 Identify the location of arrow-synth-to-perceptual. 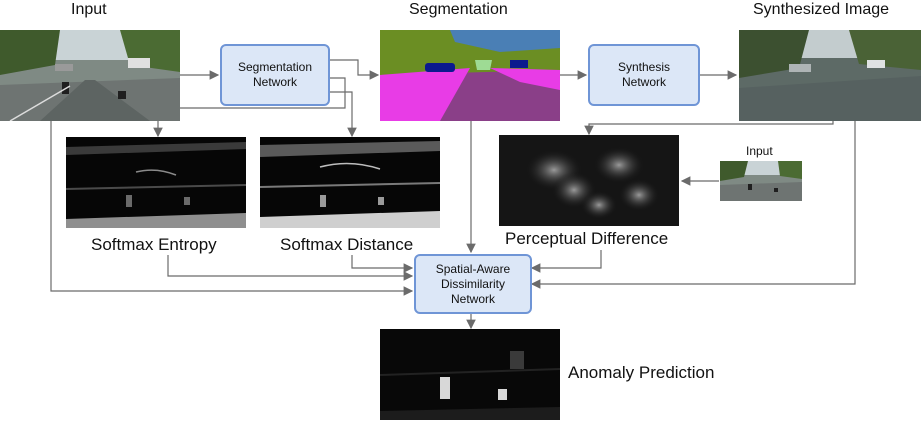
(709, 128).